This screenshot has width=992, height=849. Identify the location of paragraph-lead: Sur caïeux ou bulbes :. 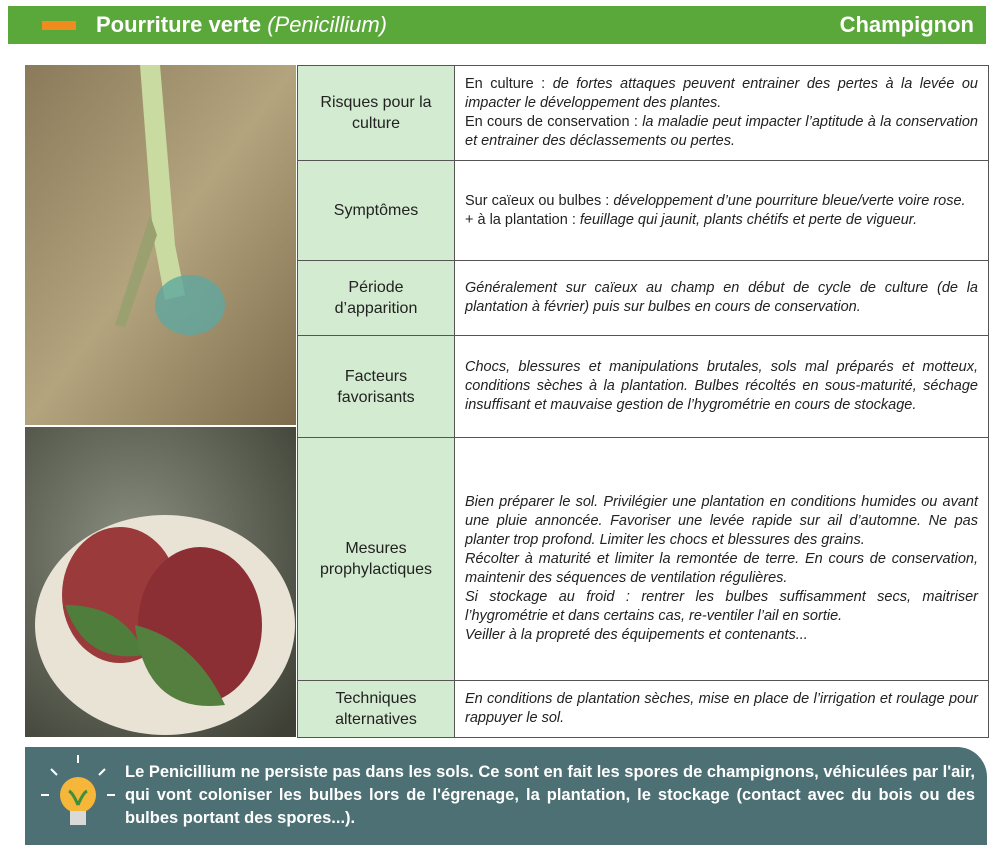
(537, 200).